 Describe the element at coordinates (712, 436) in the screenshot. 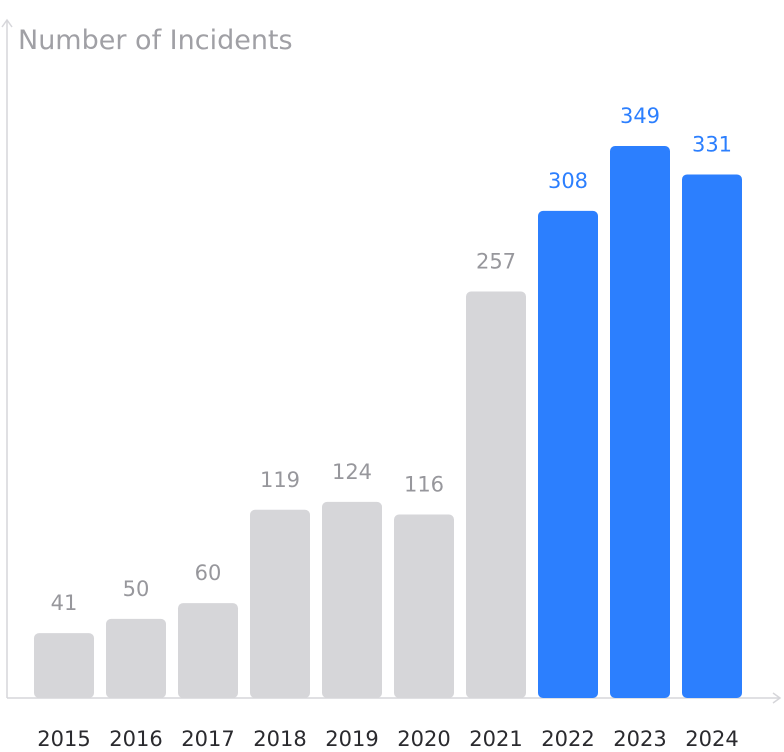

I see `bar-2024` at that location.